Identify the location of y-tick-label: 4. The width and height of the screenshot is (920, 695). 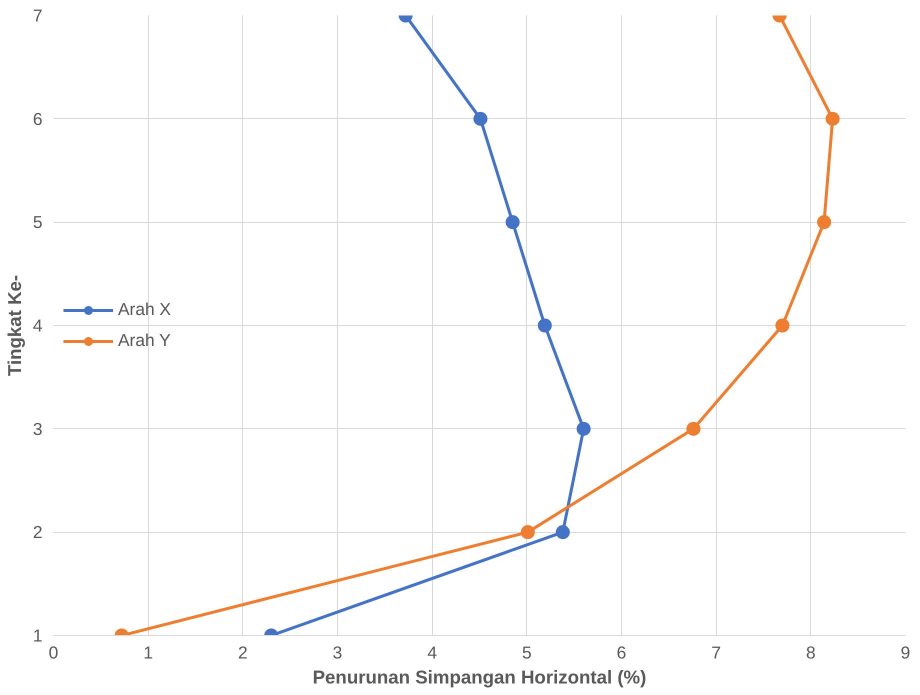
(37, 326).